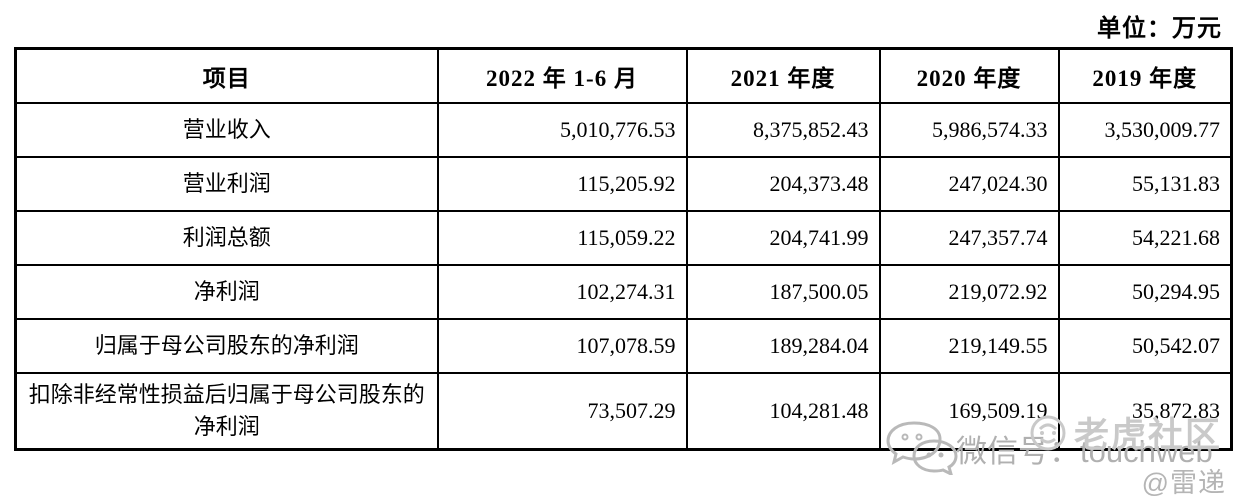  Describe the element at coordinates (562, 75) in the screenshot. I see `header-2022h1: 2022 年 1-6 月` at that location.